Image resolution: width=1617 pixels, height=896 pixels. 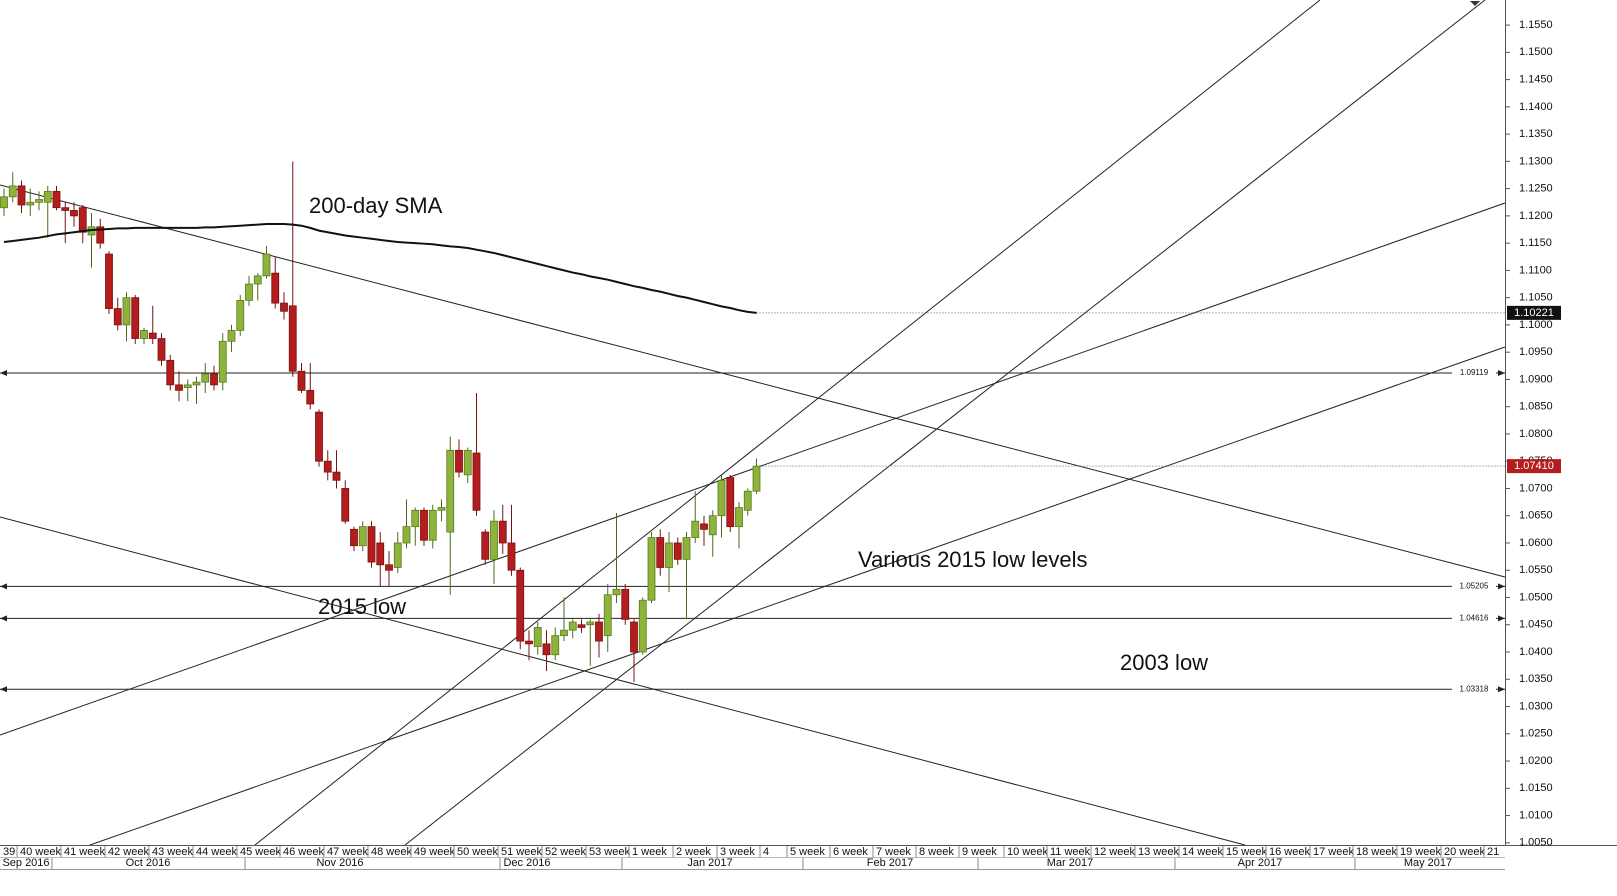 What do you see at coordinates (347, 852) in the screenshot?
I see `week-label: 47 week` at bounding box center [347, 852].